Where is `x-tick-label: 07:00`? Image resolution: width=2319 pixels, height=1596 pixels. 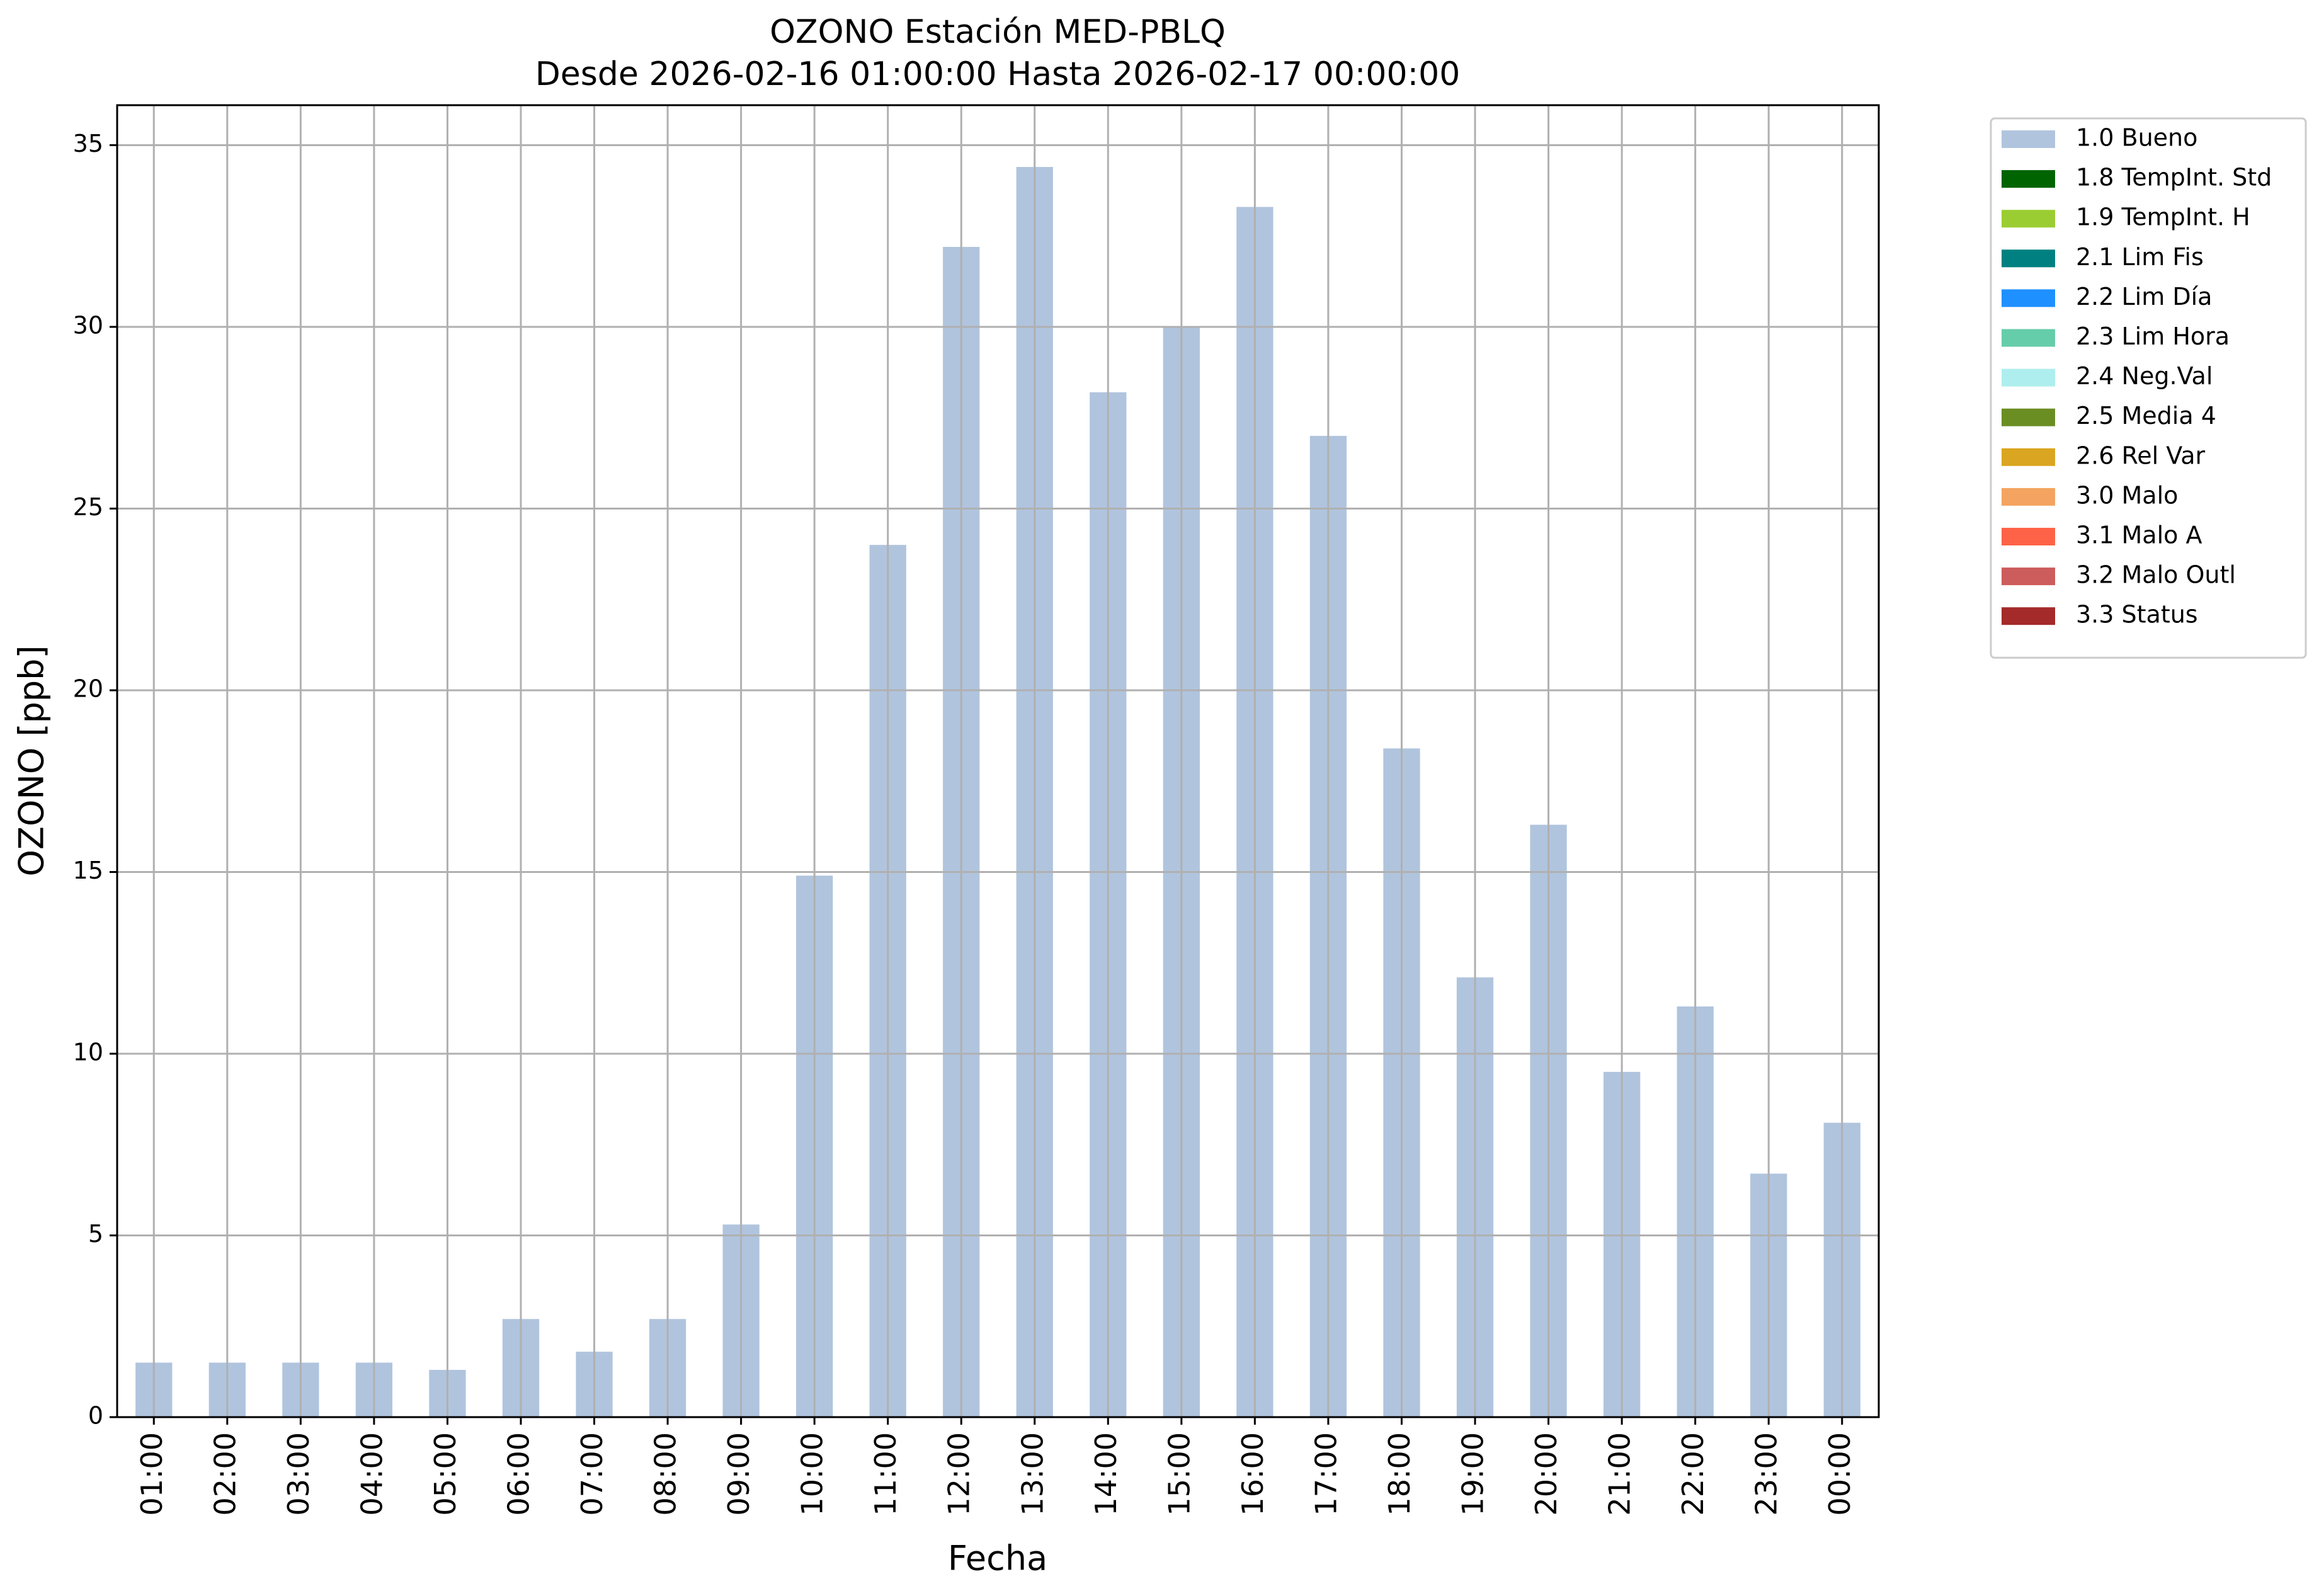
x-tick-label: 07:00 is located at coordinates (592, 1474).